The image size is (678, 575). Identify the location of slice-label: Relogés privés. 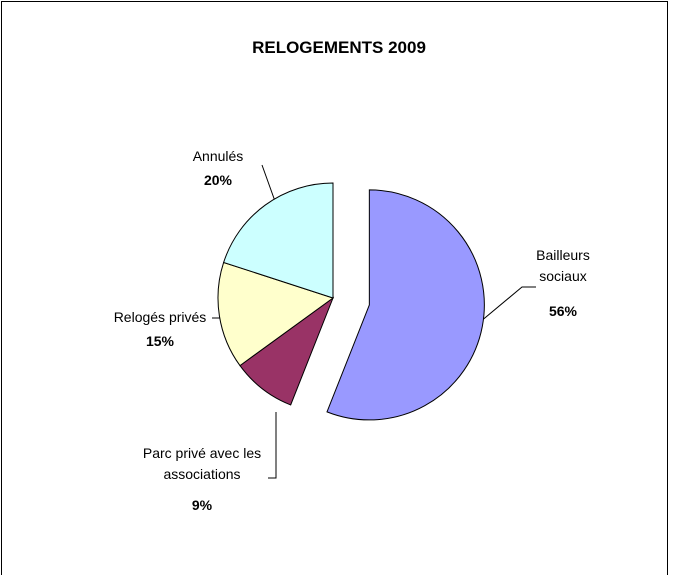
(160, 317).